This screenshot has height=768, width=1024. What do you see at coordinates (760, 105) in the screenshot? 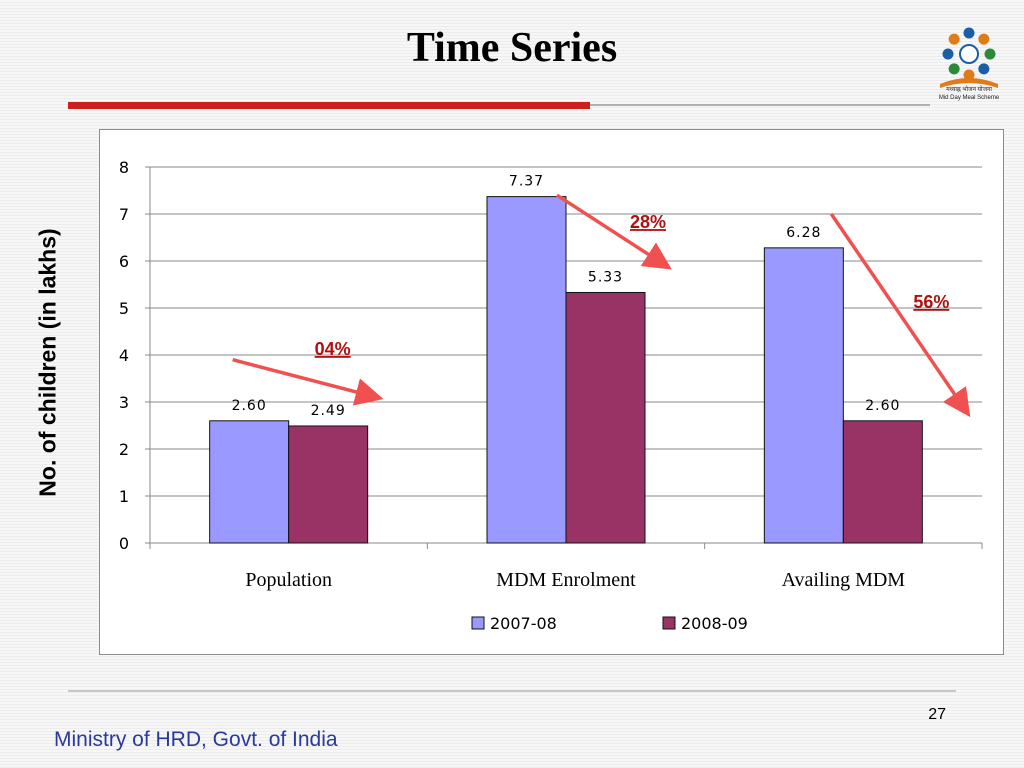
I see `title-underline-thin` at bounding box center [760, 105].